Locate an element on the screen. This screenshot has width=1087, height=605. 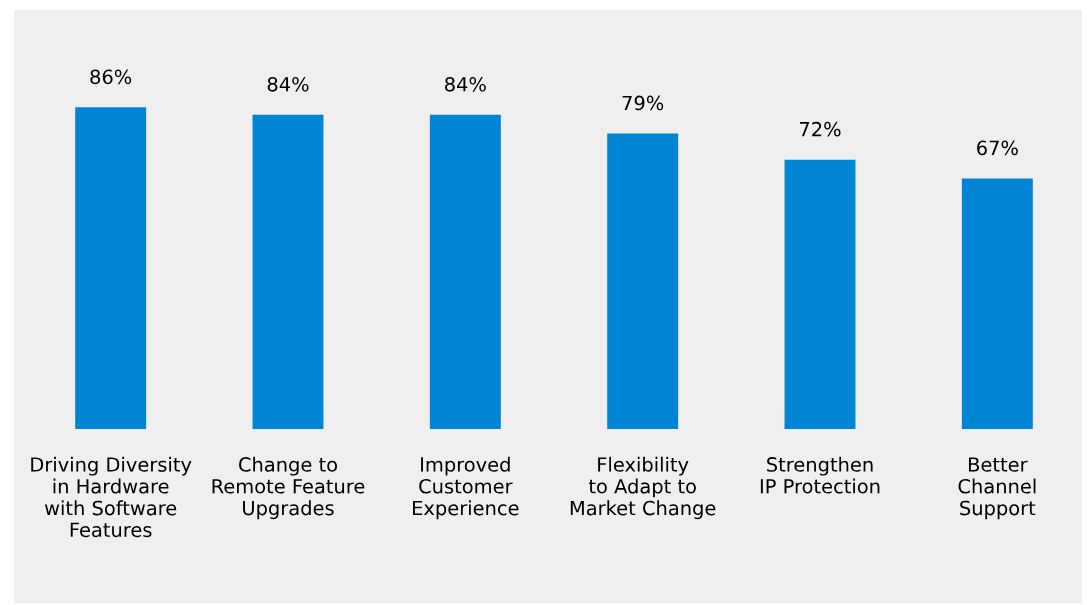
data-label: 72% is located at coordinates (820, 129).